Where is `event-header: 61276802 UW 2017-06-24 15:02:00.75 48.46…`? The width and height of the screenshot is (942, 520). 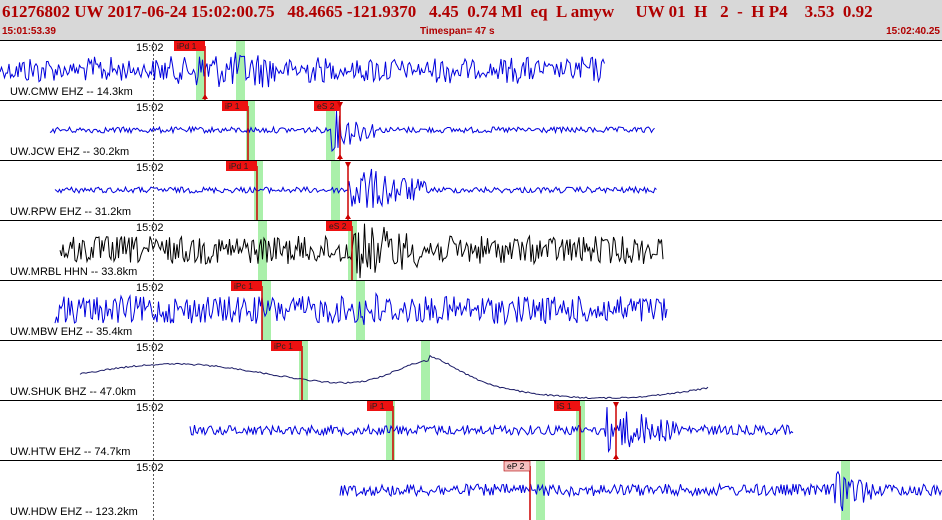 event-header: 61276802 UW 2017-06-24 15:02:00.75 48.46… is located at coordinates (471, 20).